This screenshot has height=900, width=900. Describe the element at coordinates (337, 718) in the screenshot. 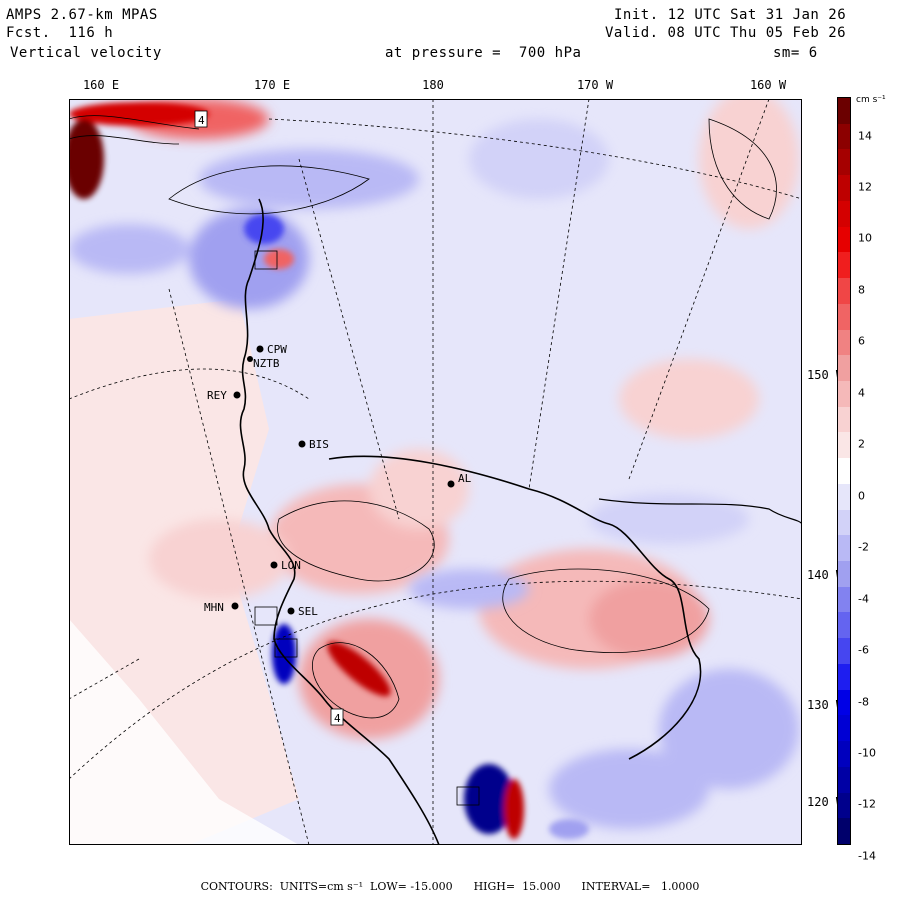

I see `box-label-2: 4` at that location.